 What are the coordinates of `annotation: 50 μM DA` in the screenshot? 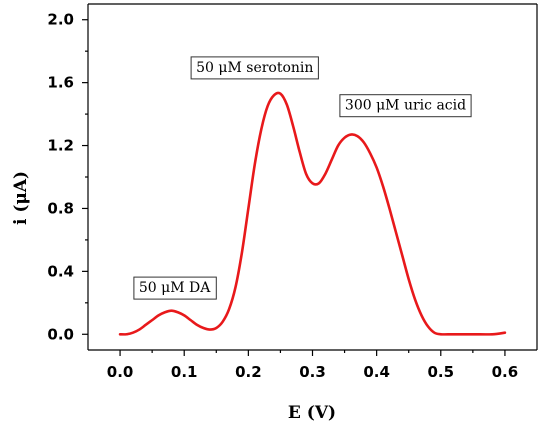 It's located at (175, 288).